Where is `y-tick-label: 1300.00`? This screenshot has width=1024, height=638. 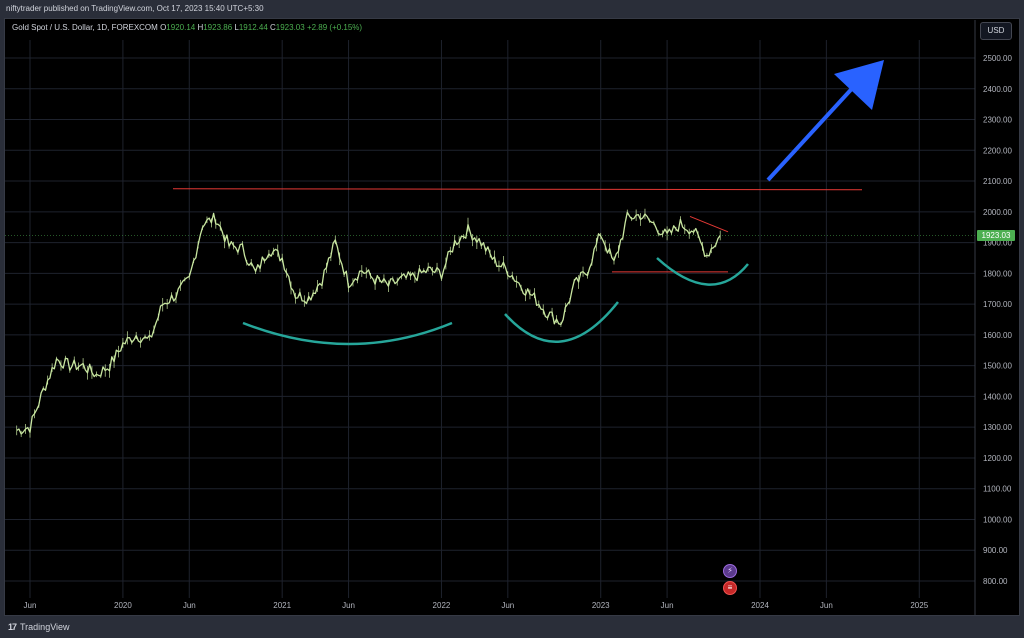 y-tick-label: 1300.00 is located at coordinates (997, 427).